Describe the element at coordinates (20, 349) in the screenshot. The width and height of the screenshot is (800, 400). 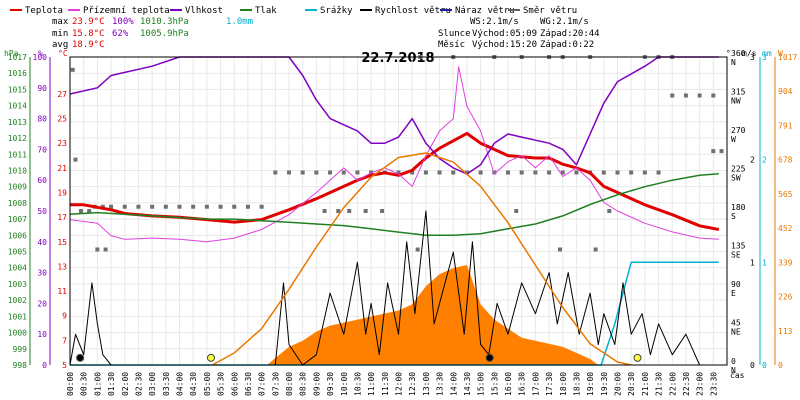
I see `tick-pressure: 999` at that location.